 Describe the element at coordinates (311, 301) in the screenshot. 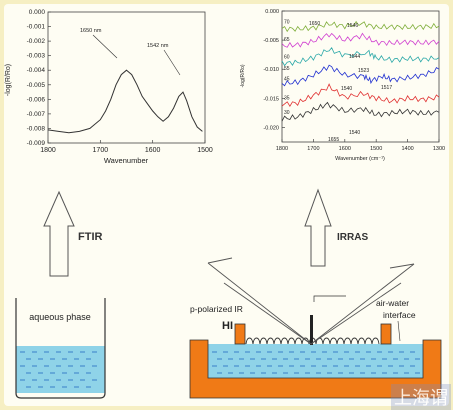

I see `ir-beams` at that location.